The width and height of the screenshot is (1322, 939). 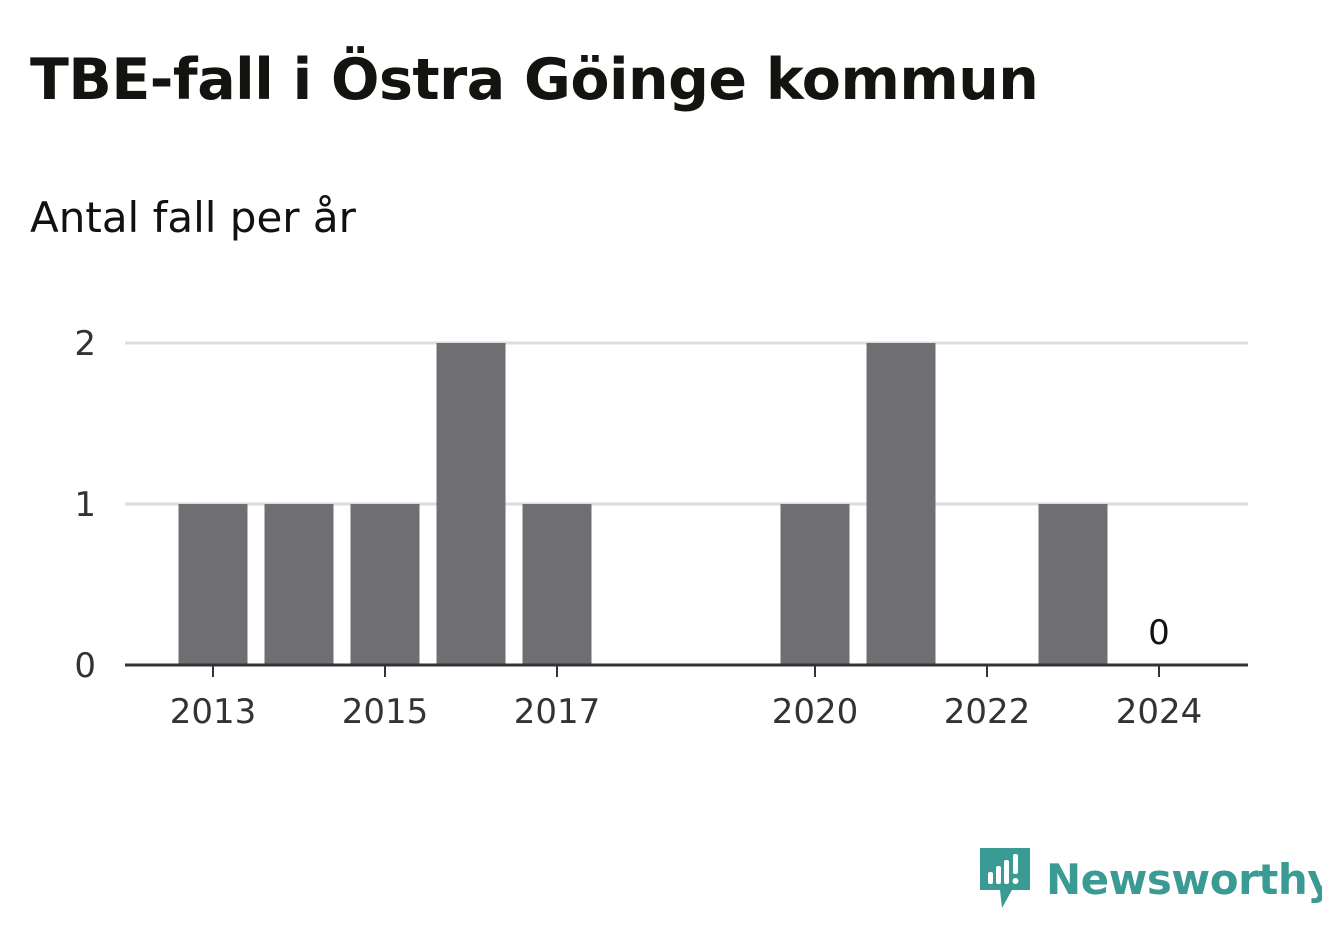 I want to click on y-tick-label: 2, so click(x=85, y=344).